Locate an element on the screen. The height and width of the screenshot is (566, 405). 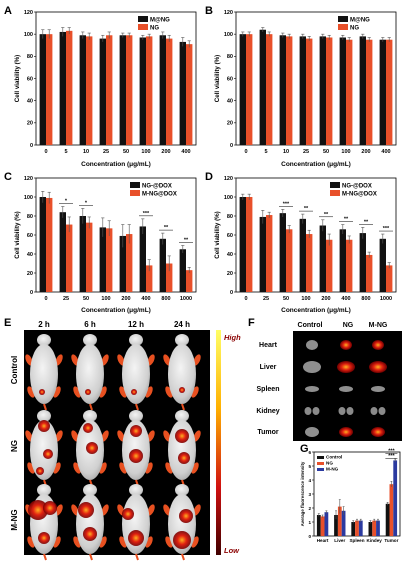
legend-label: M-NG@DOX is located at coordinates (359, 195).